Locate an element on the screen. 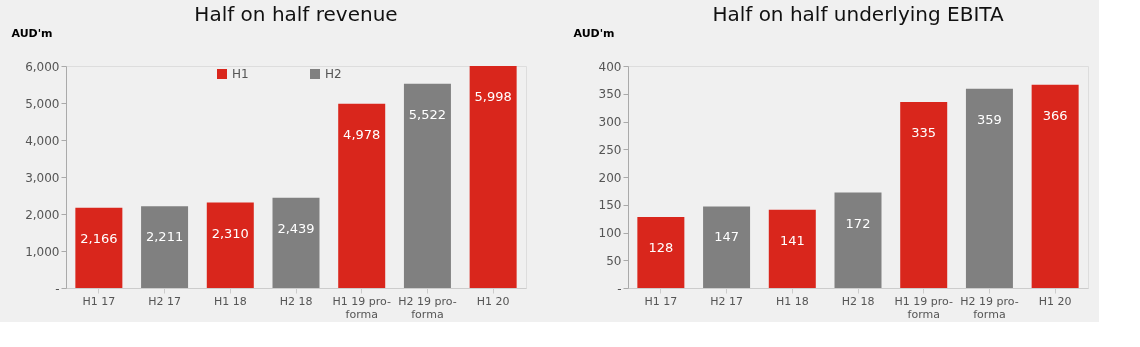 This screenshot has width=1140, height=347. y-tick-label: 5,000 is located at coordinates (42, 103).